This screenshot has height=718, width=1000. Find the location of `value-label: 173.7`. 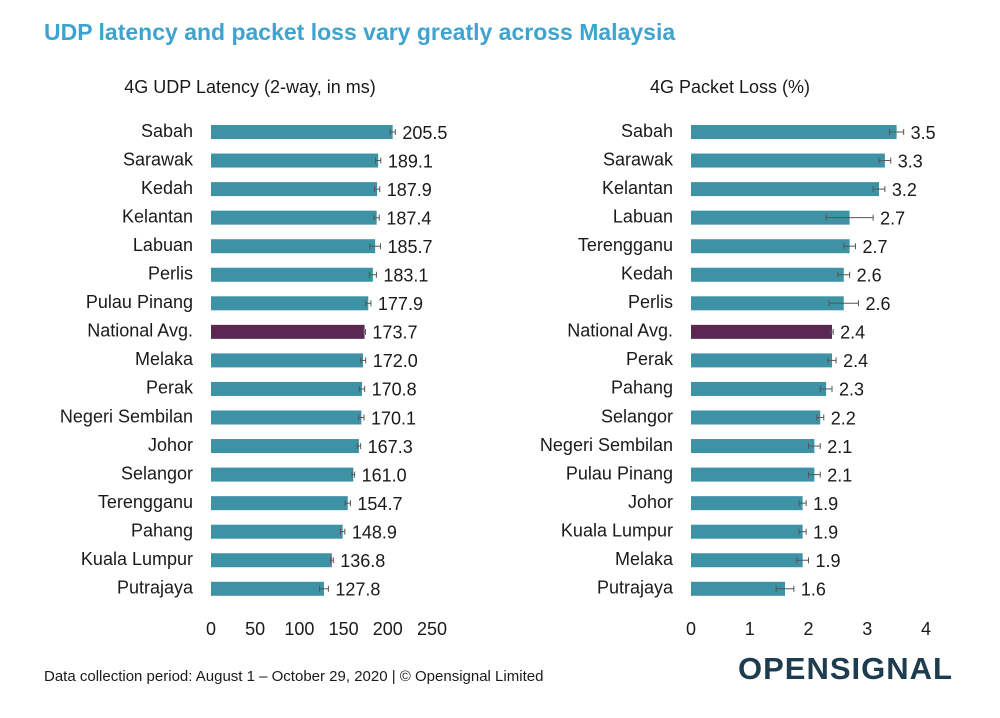

value-label: 173.7 is located at coordinates (394, 333).